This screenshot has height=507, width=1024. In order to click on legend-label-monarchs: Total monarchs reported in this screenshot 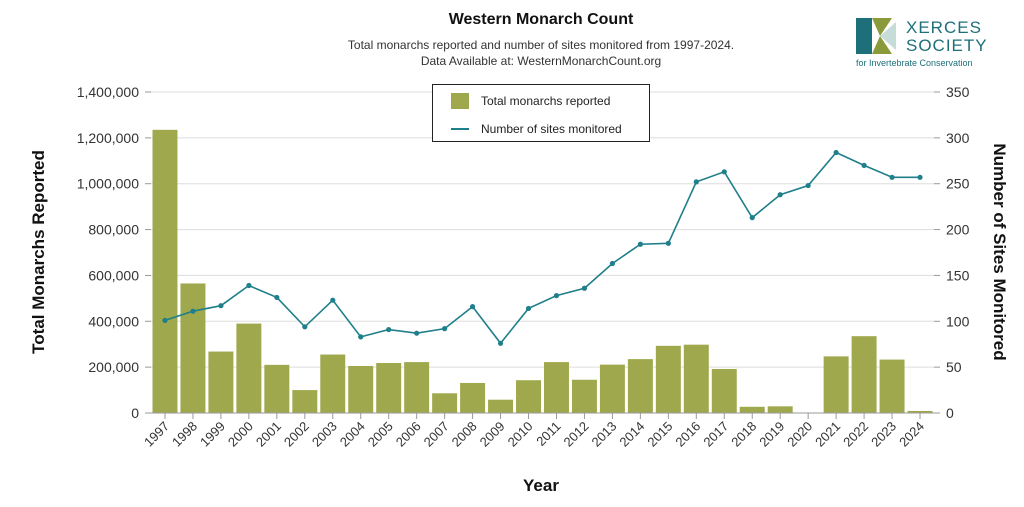, I will do `click(546, 101)`.